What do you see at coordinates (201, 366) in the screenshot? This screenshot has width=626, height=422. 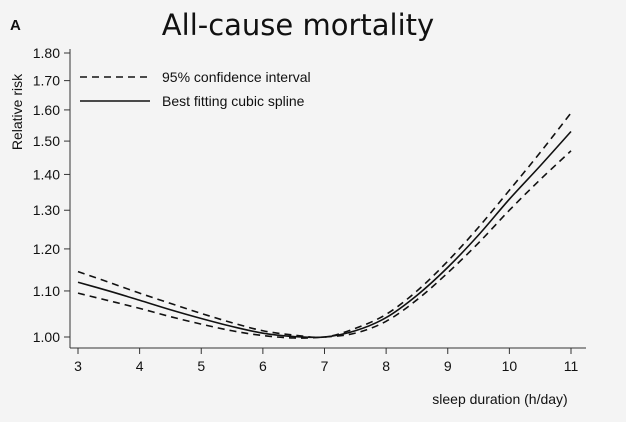 I see `x-tick-label: 5` at bounding box center [201, 366].